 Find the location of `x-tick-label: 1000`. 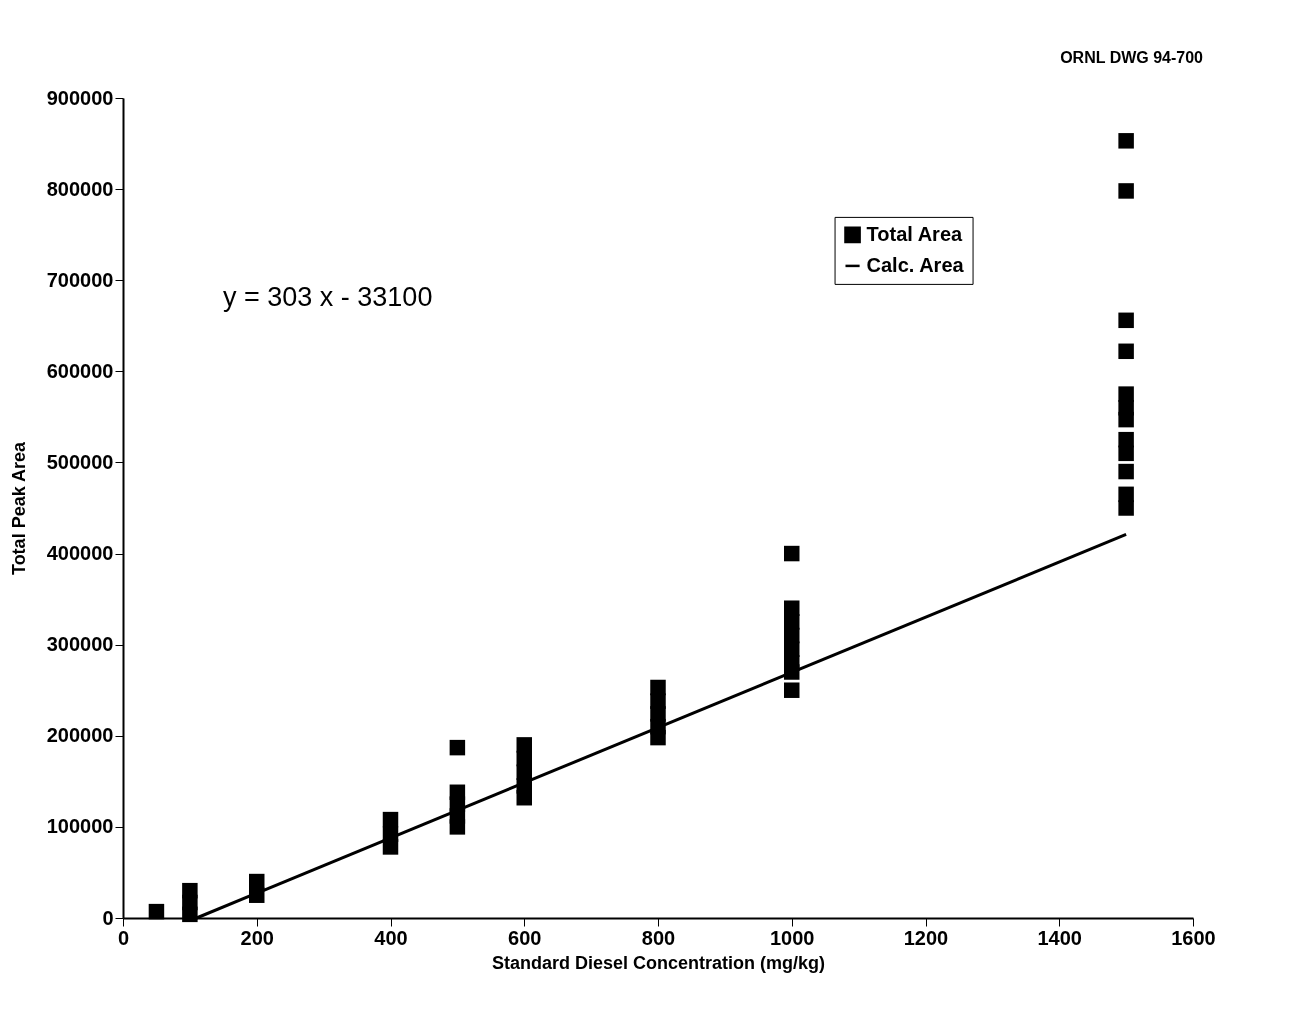

x-tick-label: 1000 is located at coordinates (792, 937).